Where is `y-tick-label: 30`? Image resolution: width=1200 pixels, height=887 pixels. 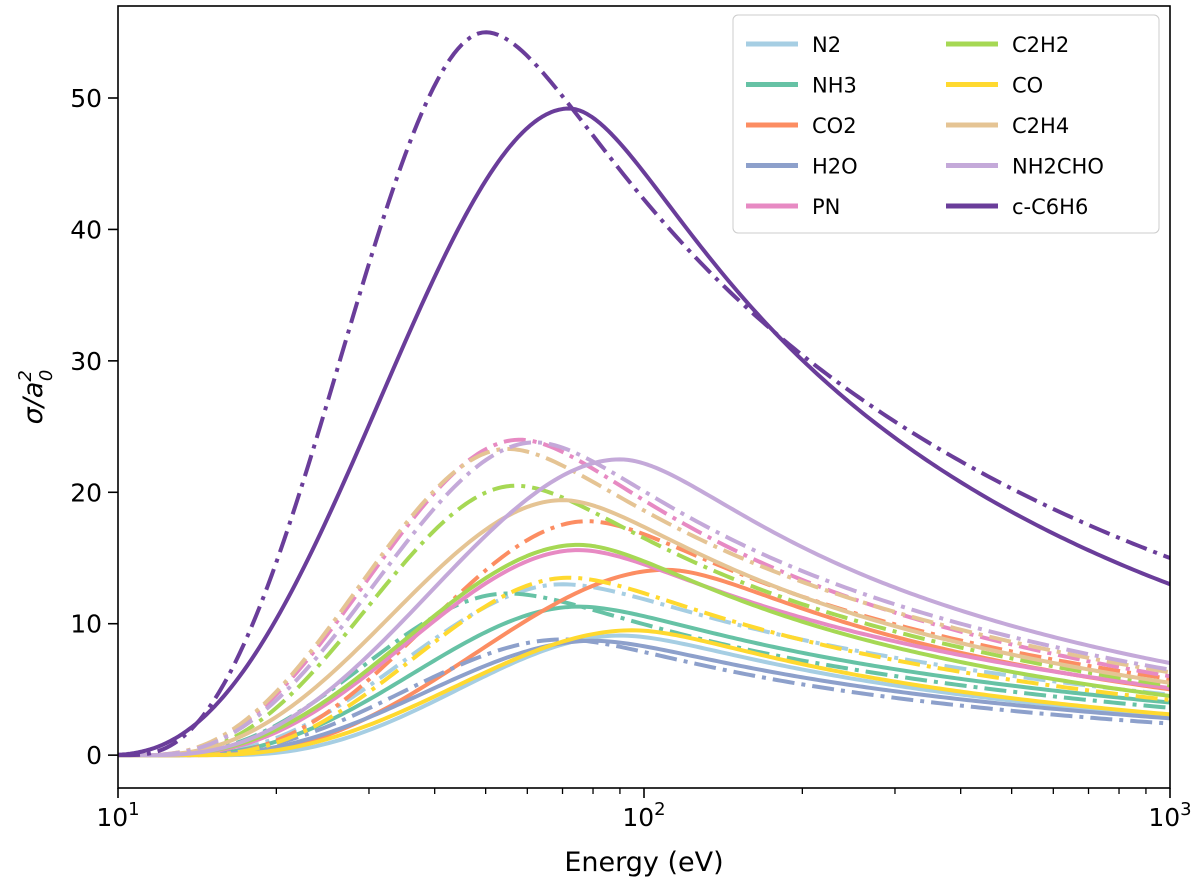 y-tick-label: 30 is located at coordinates (86, 361).